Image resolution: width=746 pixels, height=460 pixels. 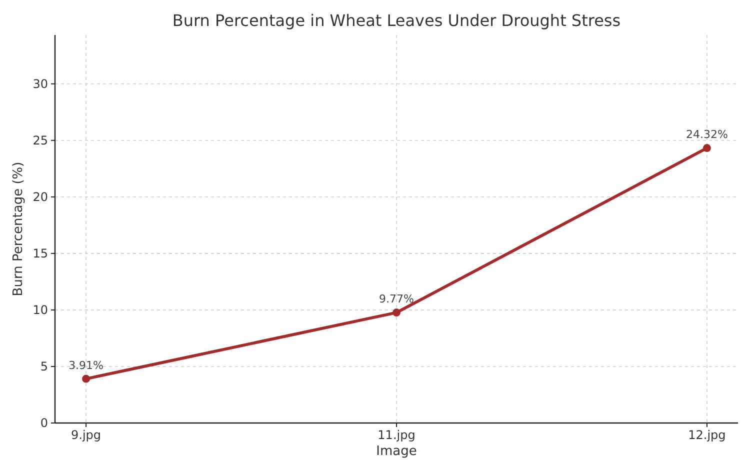 I want to click on y-tick-label: 5, so click(x=44, y=367).